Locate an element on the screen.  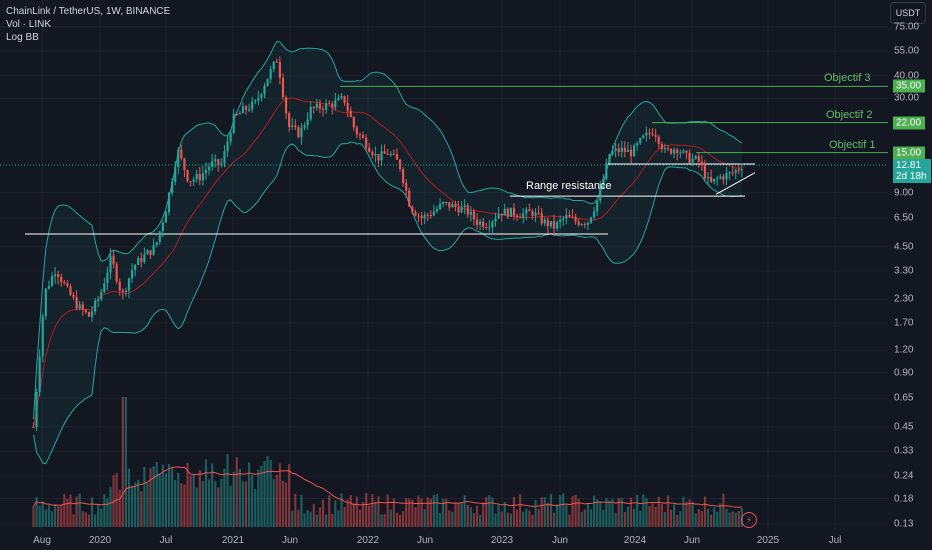
horizontal-levels is located at coordinates (444, 199).